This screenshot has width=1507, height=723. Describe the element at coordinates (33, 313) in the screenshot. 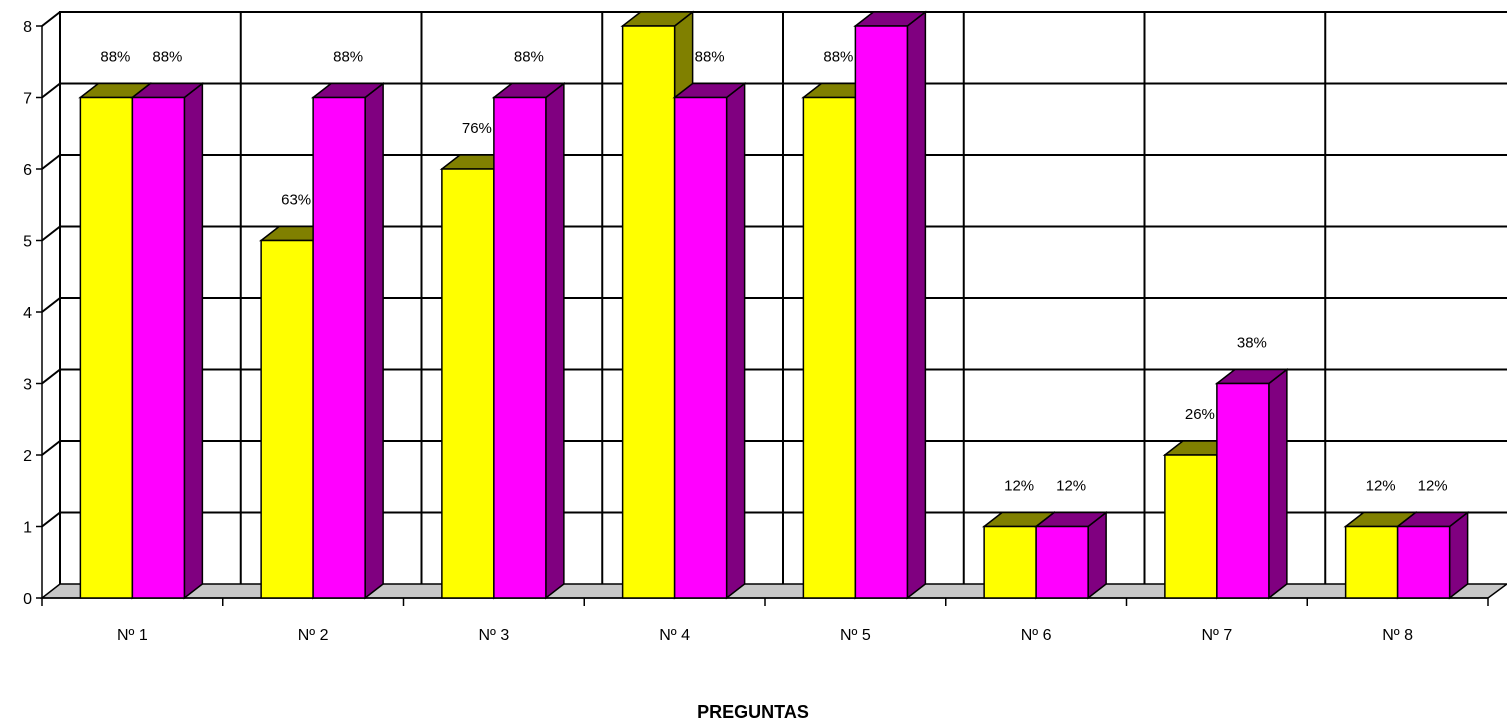

I see `y-axis: 0 1 2 3 4 5 6 7 8` at that location.